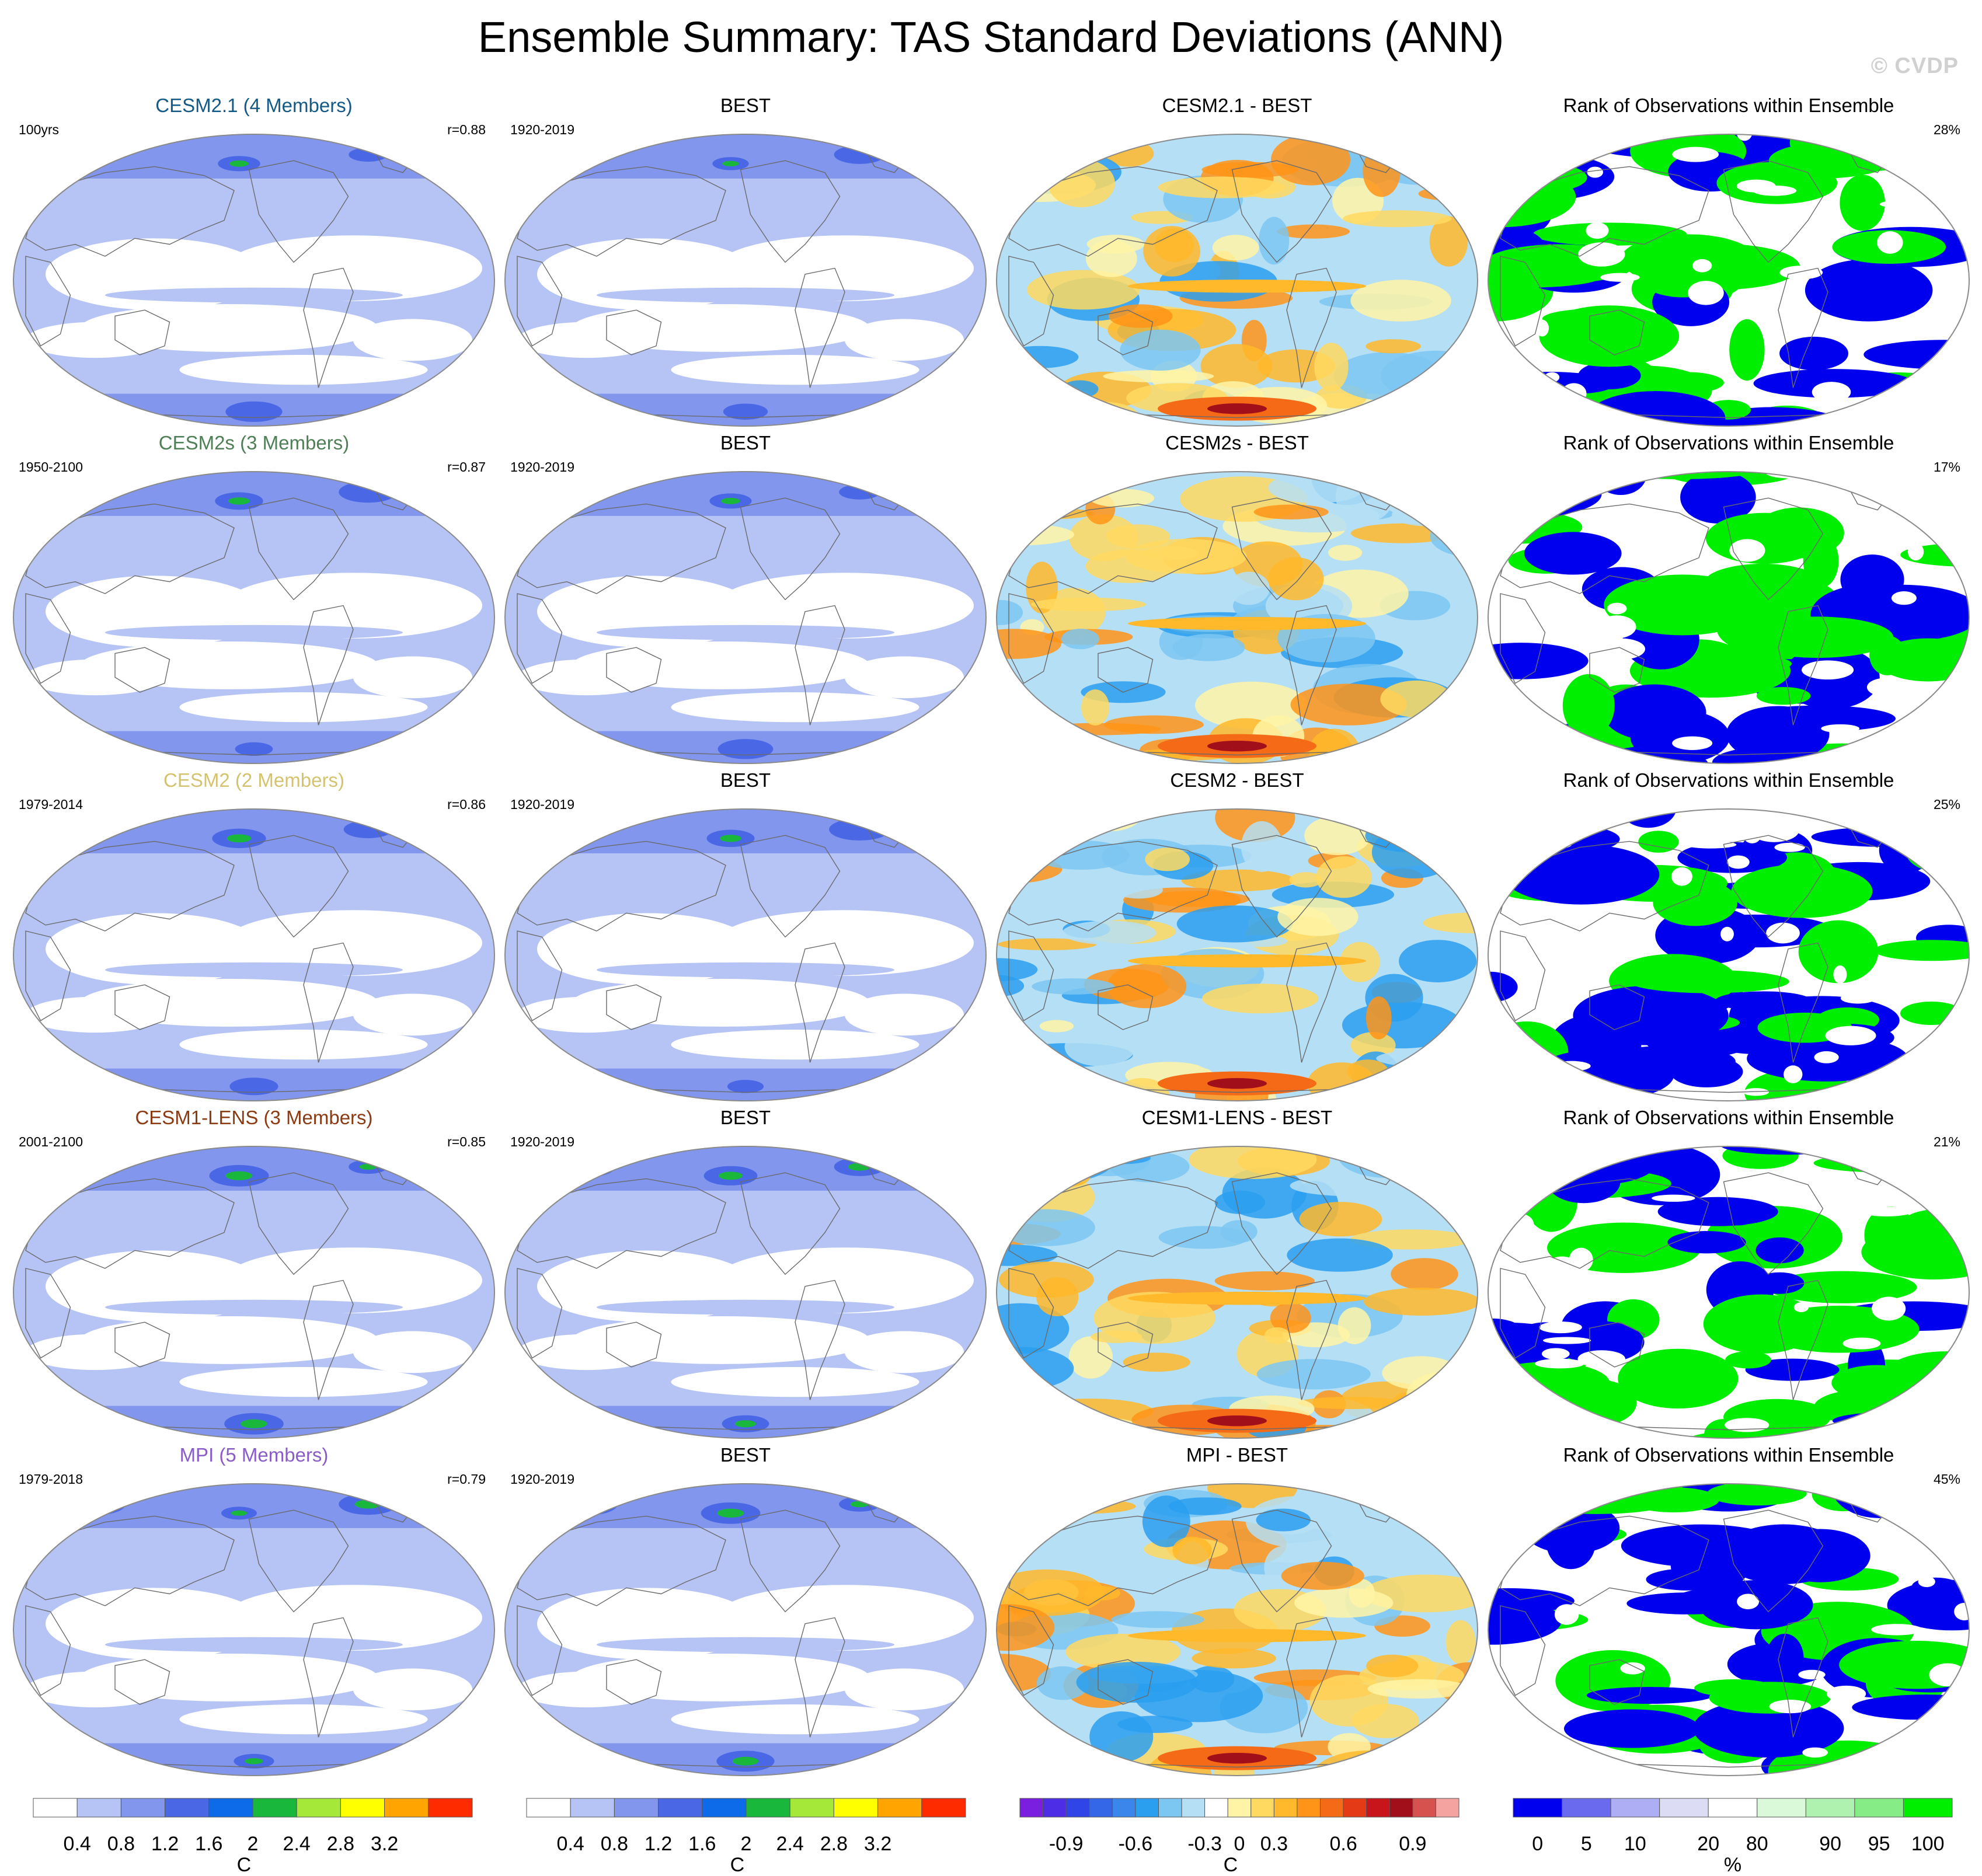 This screenshot has width=1982, height=1876. What do you see at coordinates (1237, 936) in the screenshot?
I see `map-panel-diff: CESM2 - BEST` at bounding box center [1237, 936].